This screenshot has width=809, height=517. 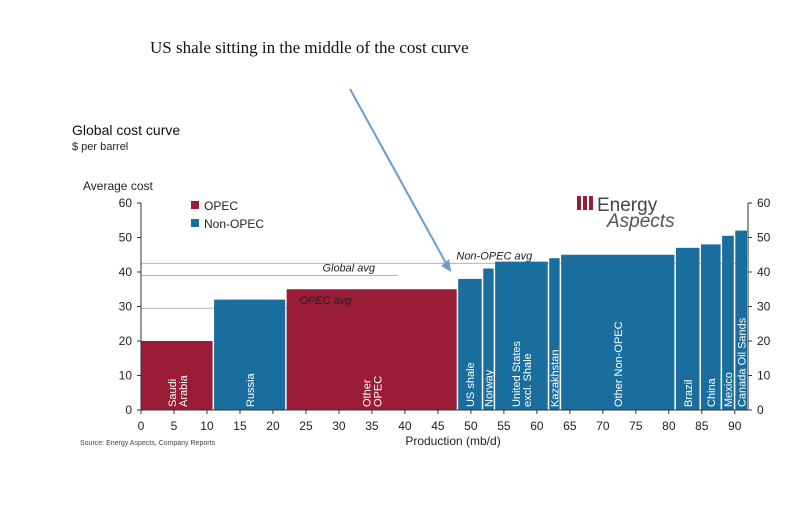 What do you see at coordinates (452, 441) in the screenshot?
I see `x-axis-title: Production (mb/d)` at bounding box center [452, 441].